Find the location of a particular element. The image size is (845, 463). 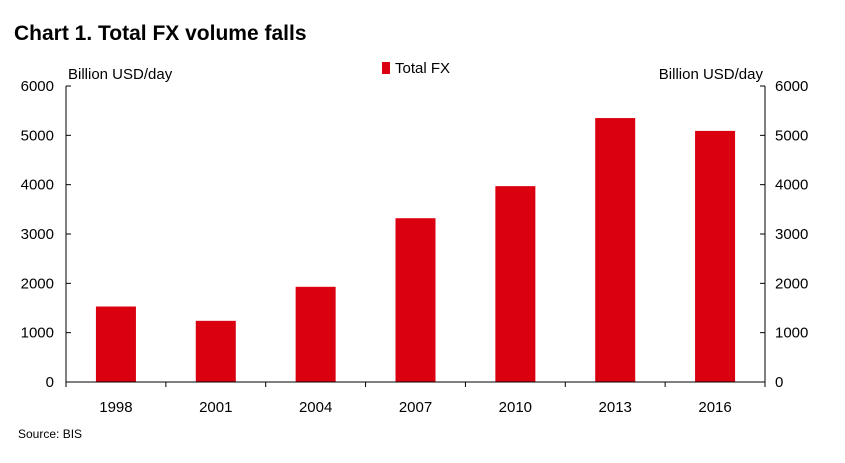

bar-2013 is located at coordinates (615, 250).